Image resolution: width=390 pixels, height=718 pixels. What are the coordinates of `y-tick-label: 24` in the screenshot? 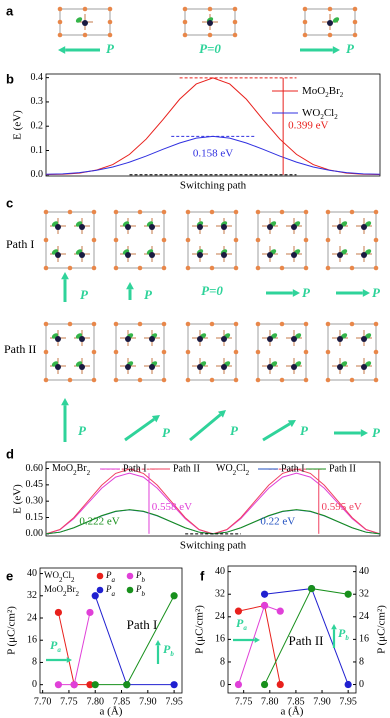 It's located at (364, 616).